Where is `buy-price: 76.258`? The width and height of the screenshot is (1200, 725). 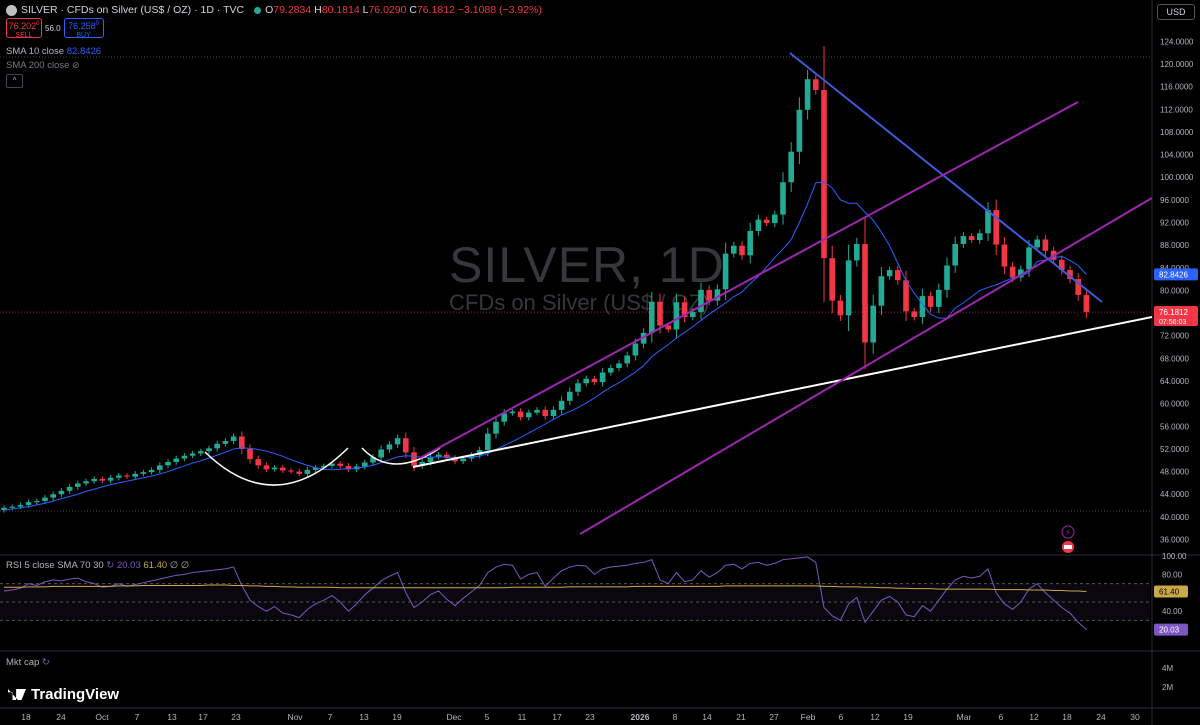 buy-price: 76.258 is located at coordinates (82, 26).